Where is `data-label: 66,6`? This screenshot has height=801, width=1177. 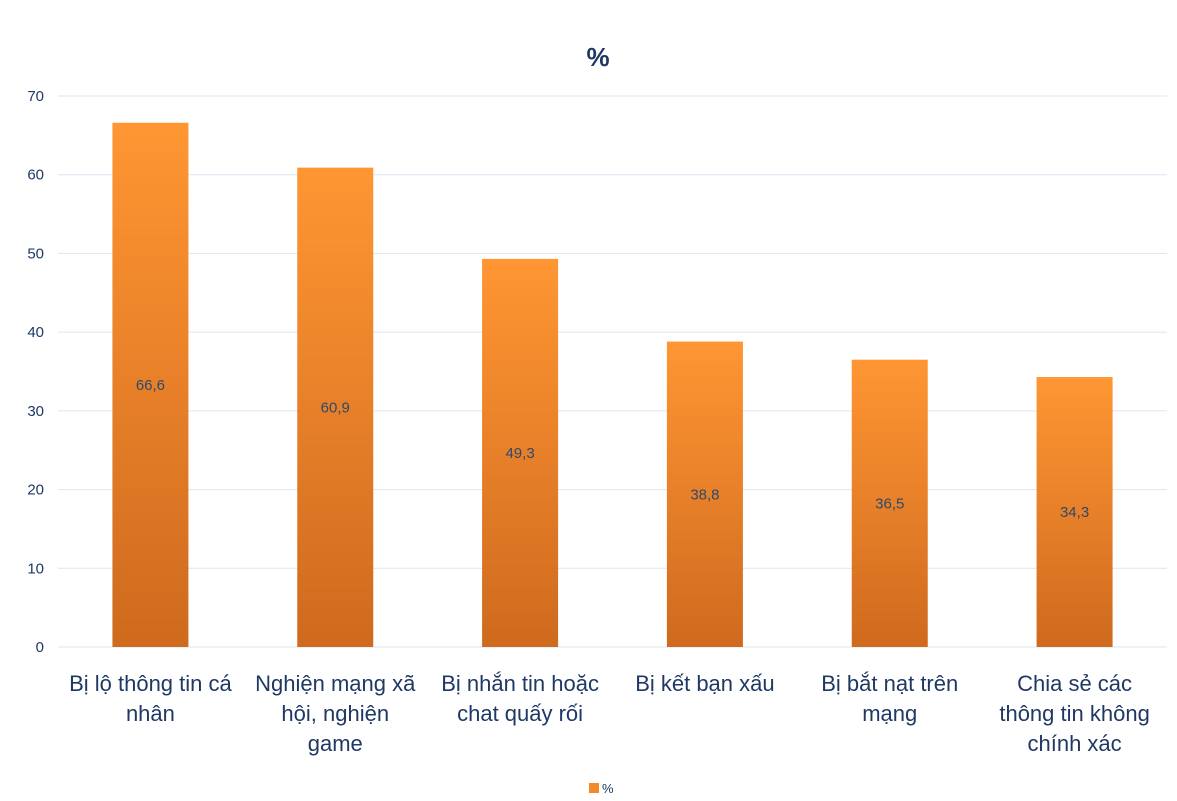 data-label: 66,6 is located at coordinates (150, 385).